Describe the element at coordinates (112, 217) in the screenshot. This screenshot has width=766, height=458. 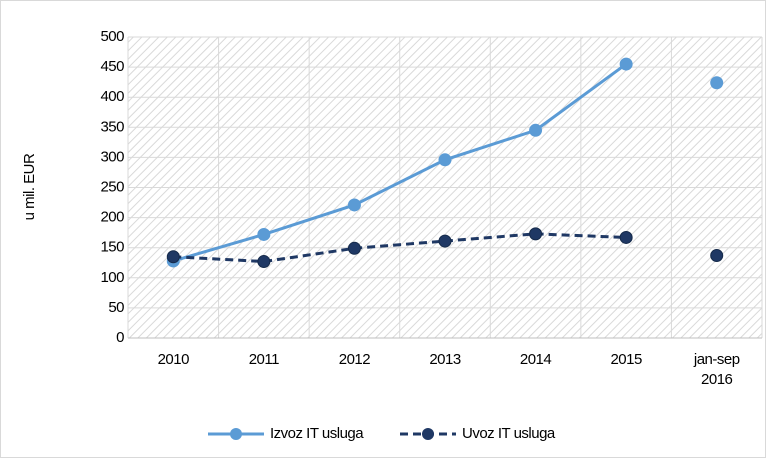
I see `y-tick-label: 200` at that location.